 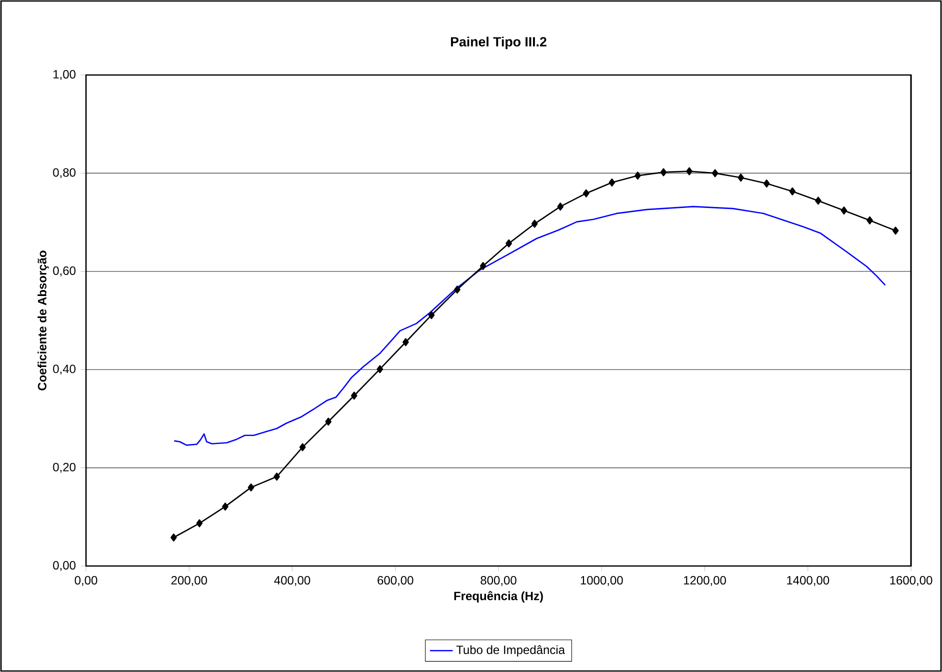 What do you see at coordinates (64, 271) in the screenshot?
I see `y-tick-label: 0,60` at bounding box center [64, 271].